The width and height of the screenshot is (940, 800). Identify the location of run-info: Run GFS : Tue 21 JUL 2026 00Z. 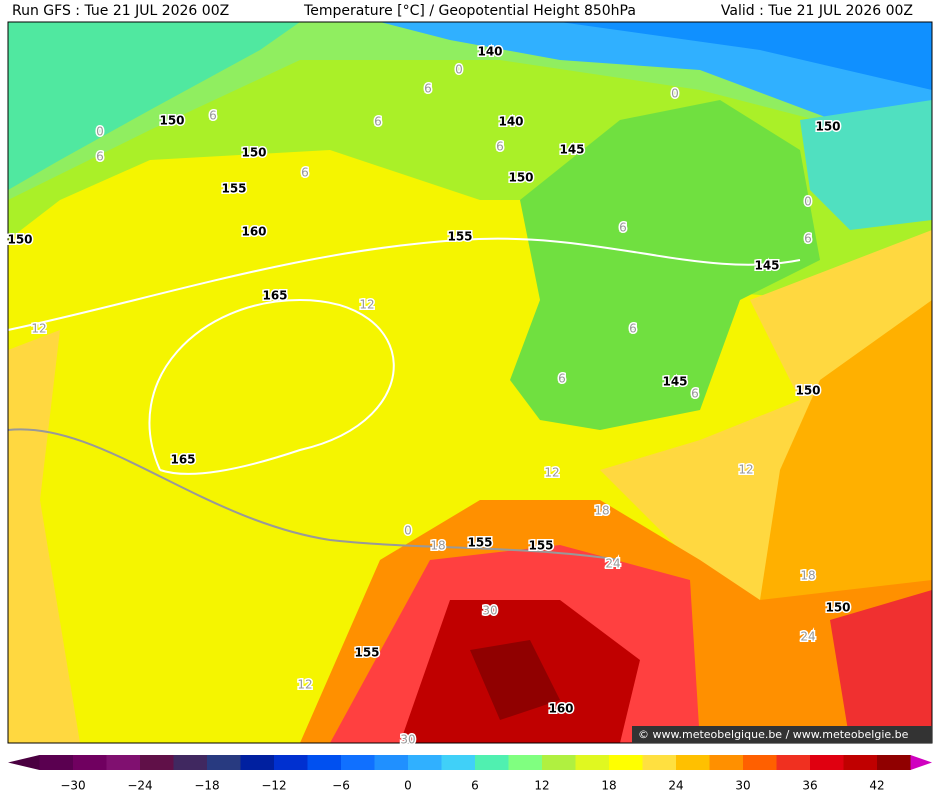
(120, 11).